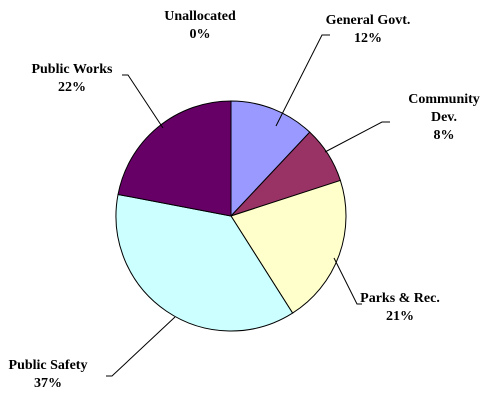  Describe the element at coordinates (200, 34) in the screenshot. I see `slice-value-label-unallocated: 0%` at that location.